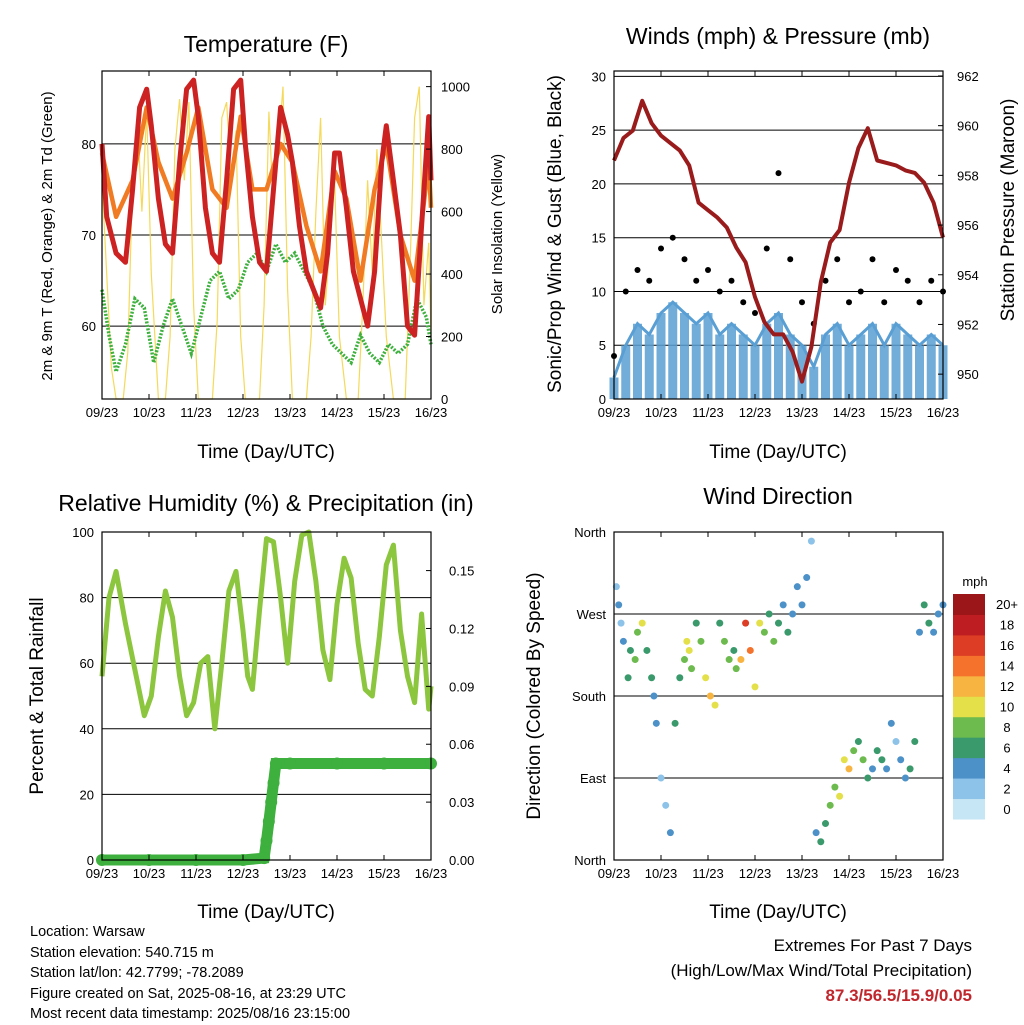  What do you see at coordinates (452, 149) in the screenshot?
I see `y-right-tick-label: 800` at bounding box center [452, 149].